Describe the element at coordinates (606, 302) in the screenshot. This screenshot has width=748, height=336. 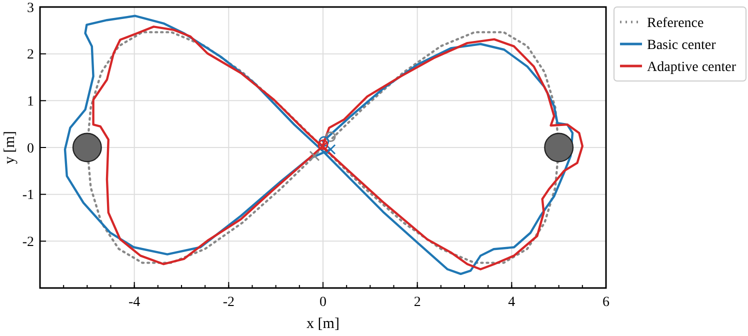
I see `x-tick-label: 6` at that location.